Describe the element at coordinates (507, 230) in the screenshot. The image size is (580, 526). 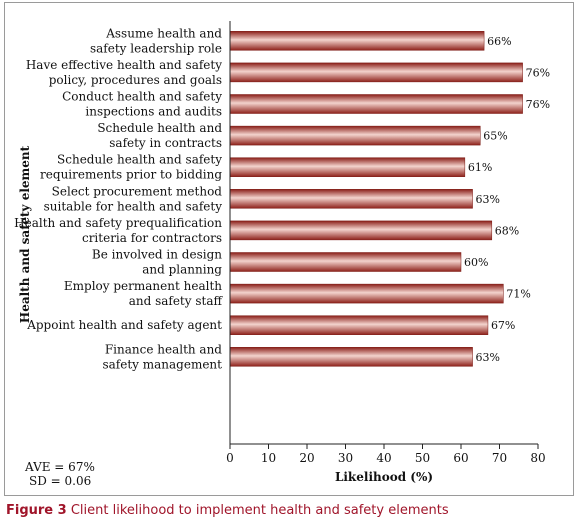
I see `bar-value-label: 68%` at that location.